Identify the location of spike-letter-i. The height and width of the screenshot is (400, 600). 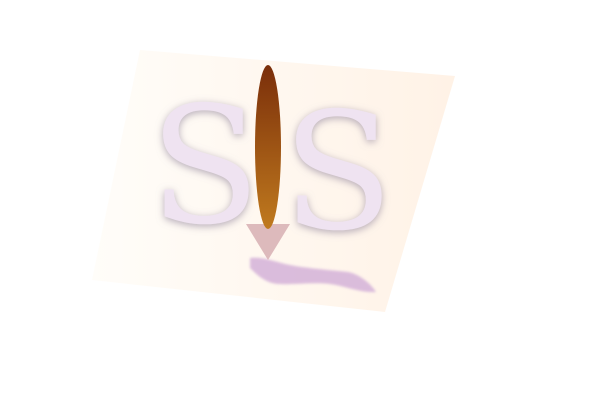
(268, 147).